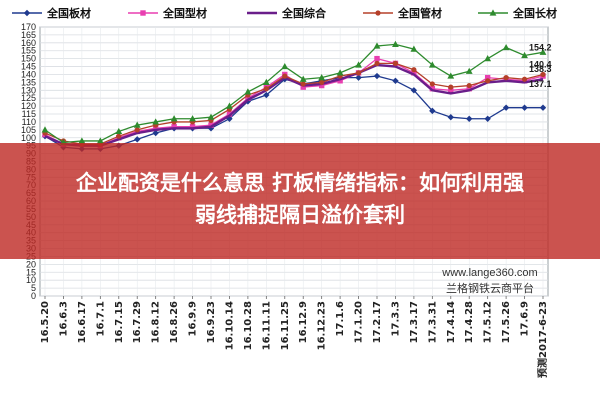  What do you see at coordinates (28, 138) in the screenshot?
I see `y-tick-label: 100` at bounding box center [28, 138].